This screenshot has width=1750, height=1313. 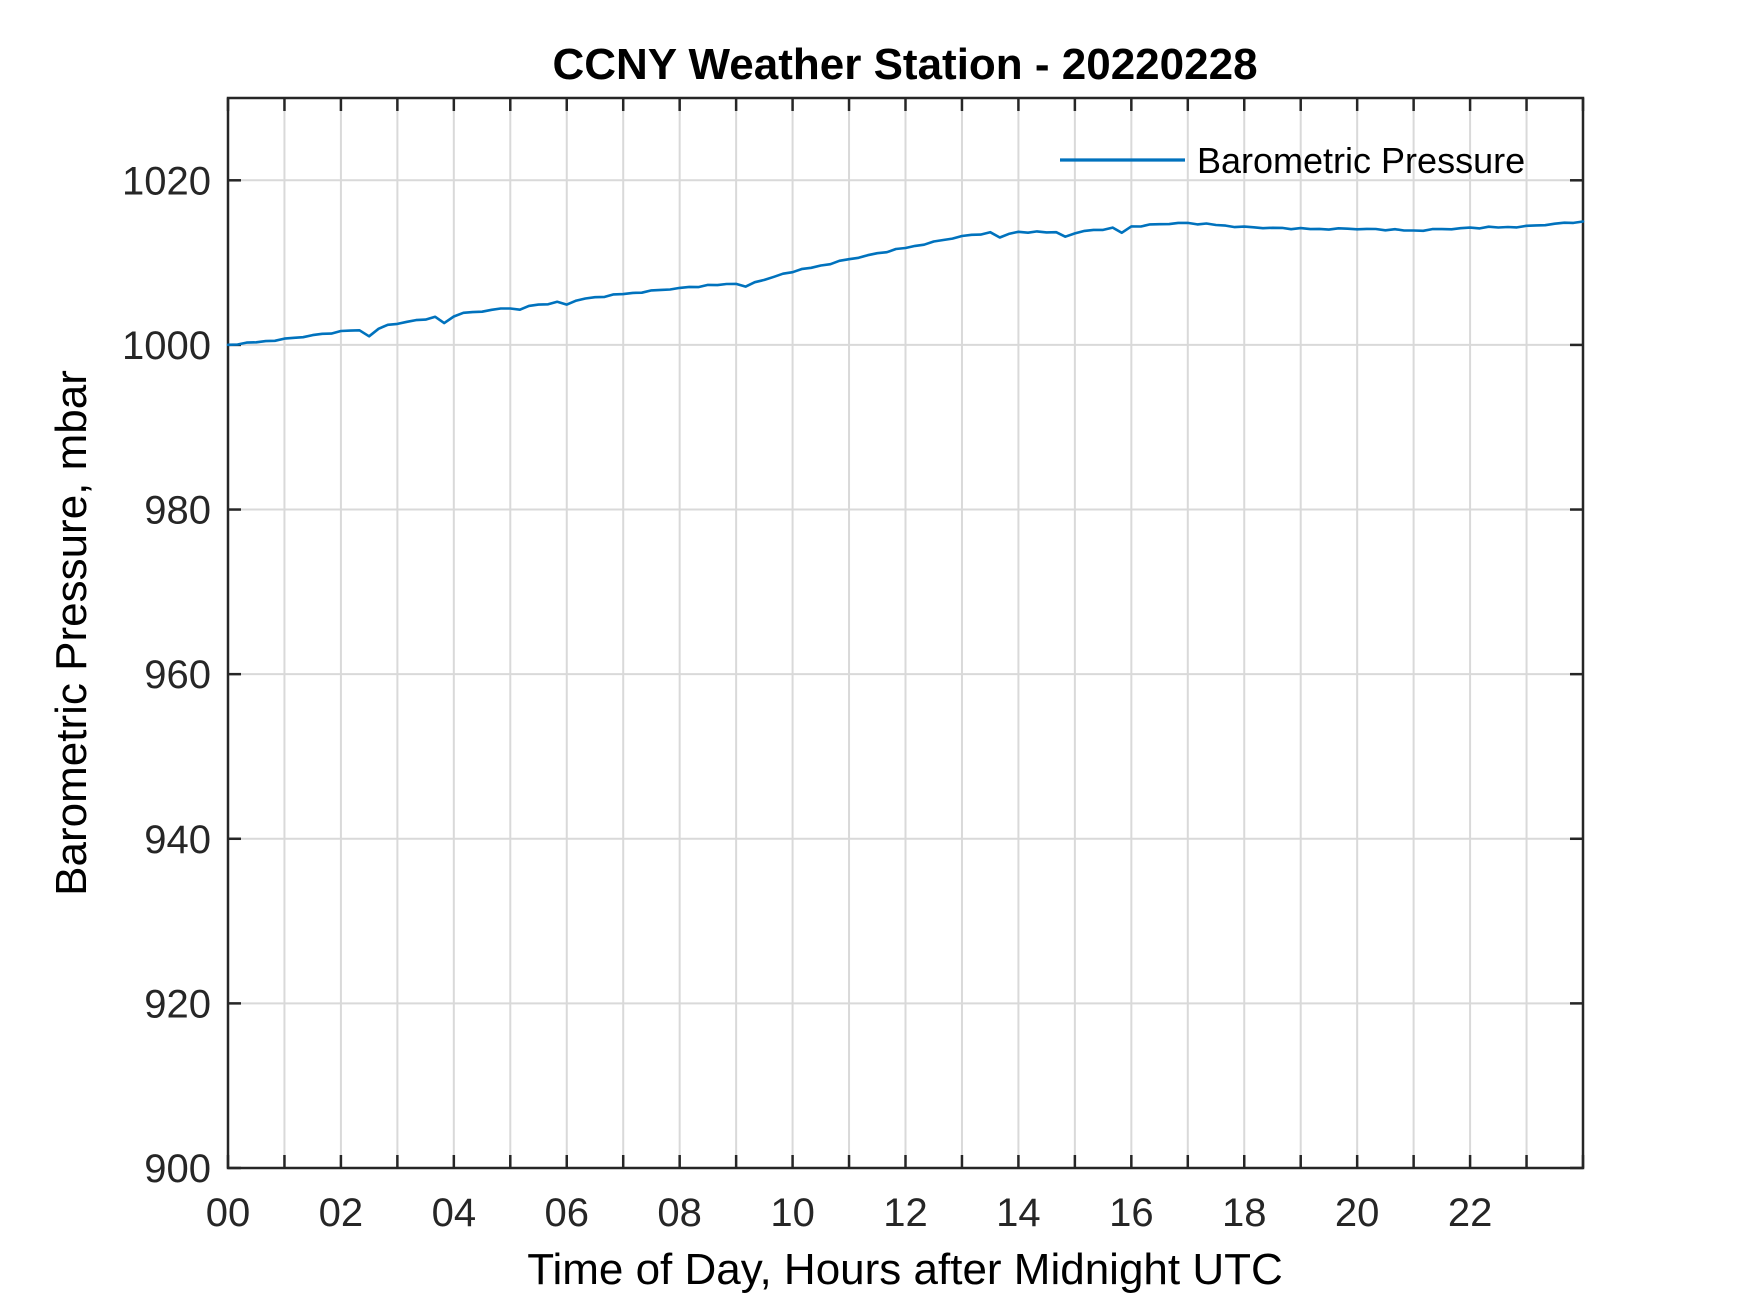 I want to click on barometric-pressure-line, so click(x=905, y=283).